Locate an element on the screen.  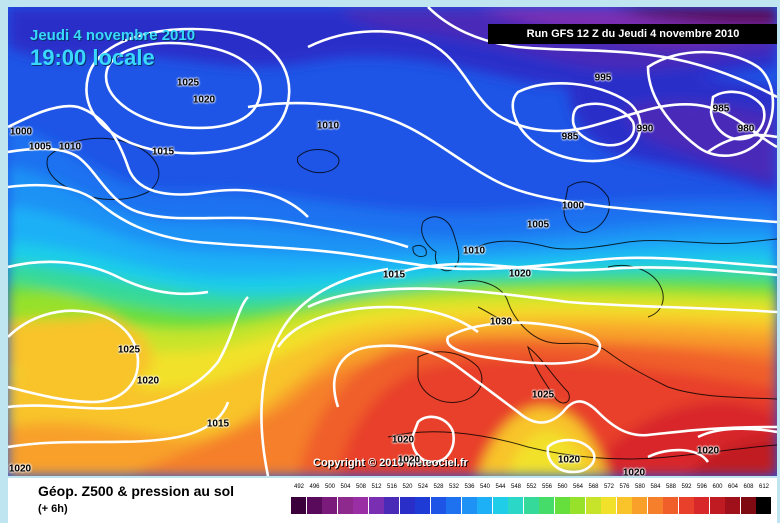
scale-label: 564 is located at coordinates (577, 487).